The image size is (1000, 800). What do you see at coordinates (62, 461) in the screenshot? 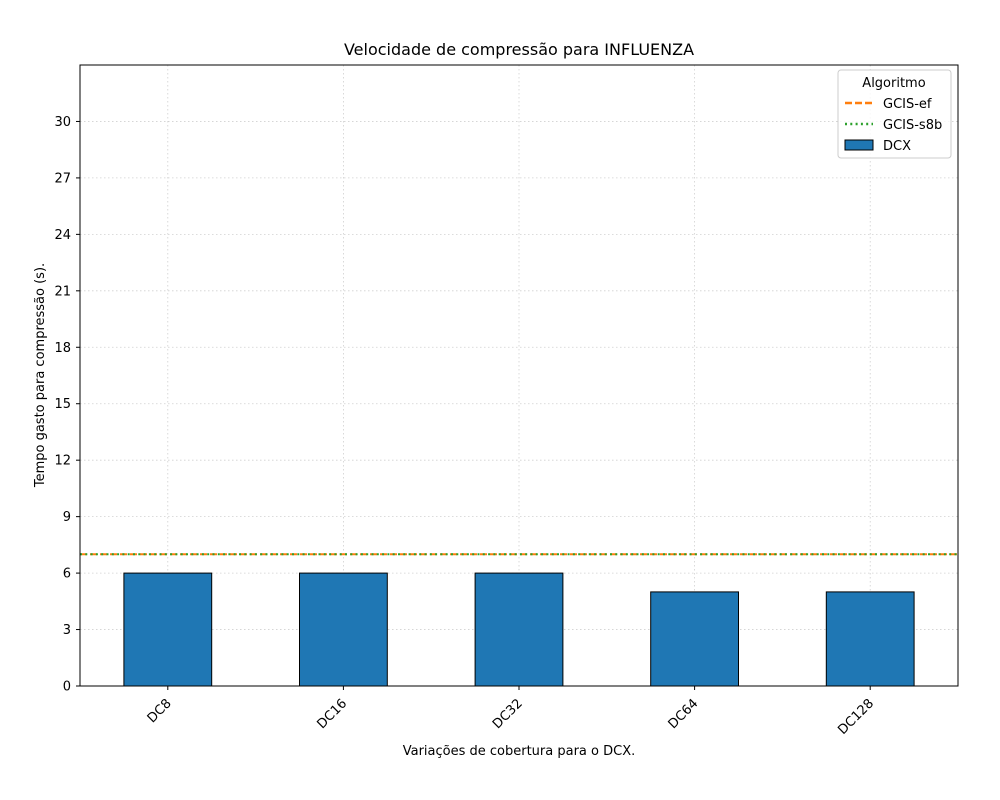
I see `y-tick-label: 12` at bounding box center [62, 461].